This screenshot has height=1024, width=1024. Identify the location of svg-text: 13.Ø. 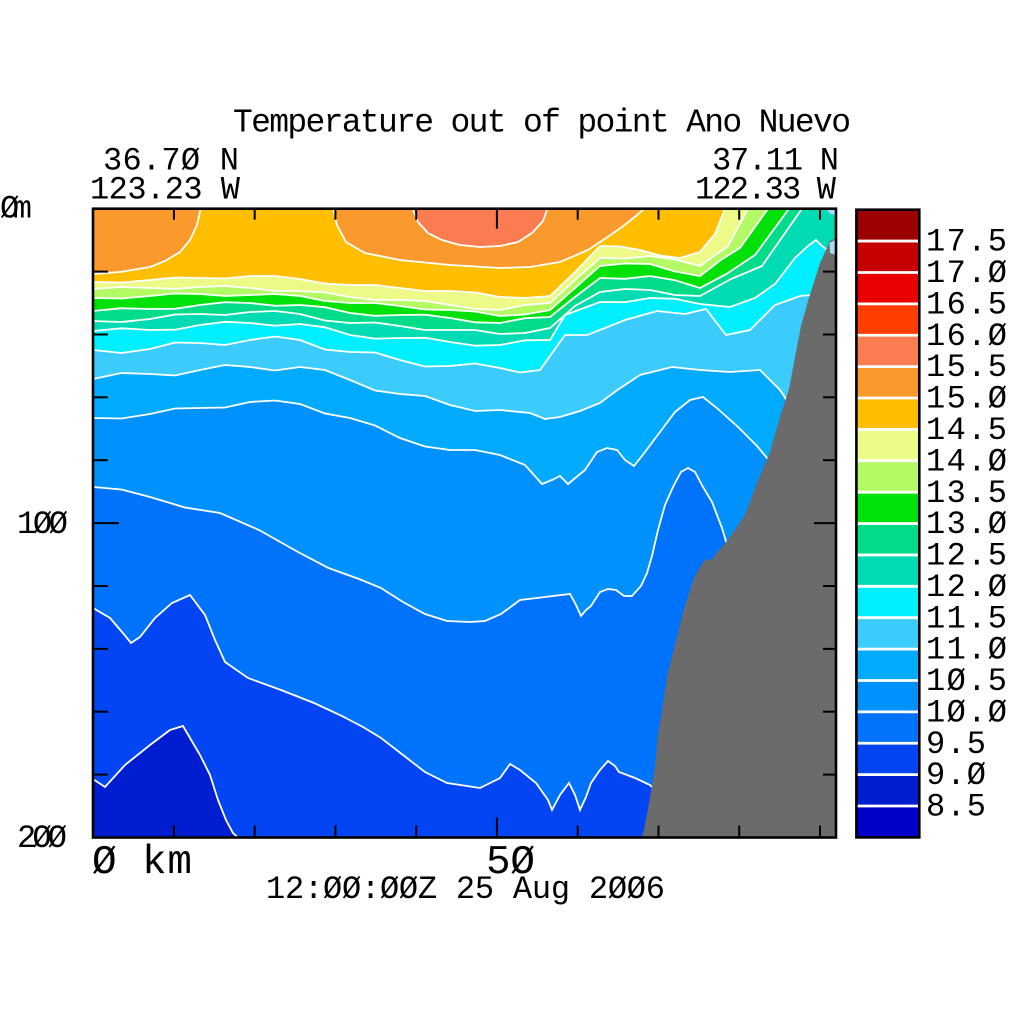
(966, 524).